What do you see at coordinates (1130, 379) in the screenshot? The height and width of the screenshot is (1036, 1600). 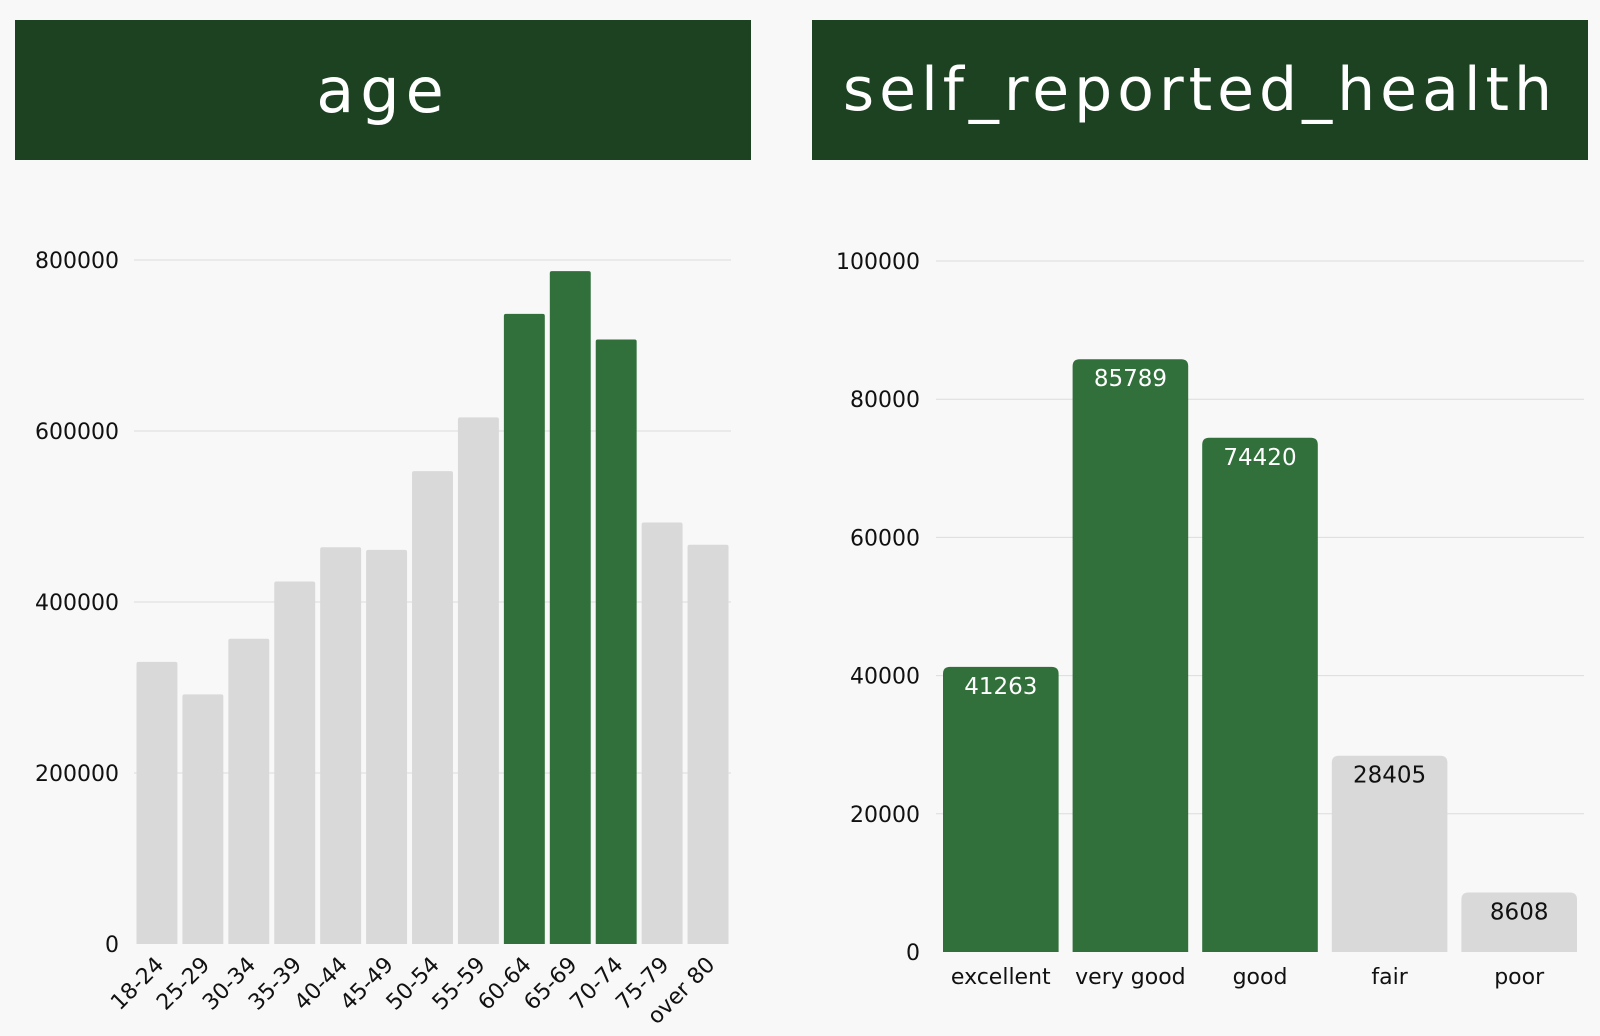 I see `health-data-label: 85789` at bounding box center [1130, 379].